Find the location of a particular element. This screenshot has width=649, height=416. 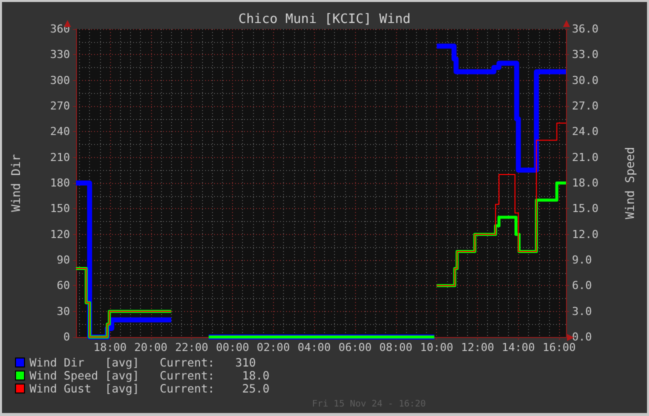

y2-tick-label: 6.0 is located at coordinates (582, 285).